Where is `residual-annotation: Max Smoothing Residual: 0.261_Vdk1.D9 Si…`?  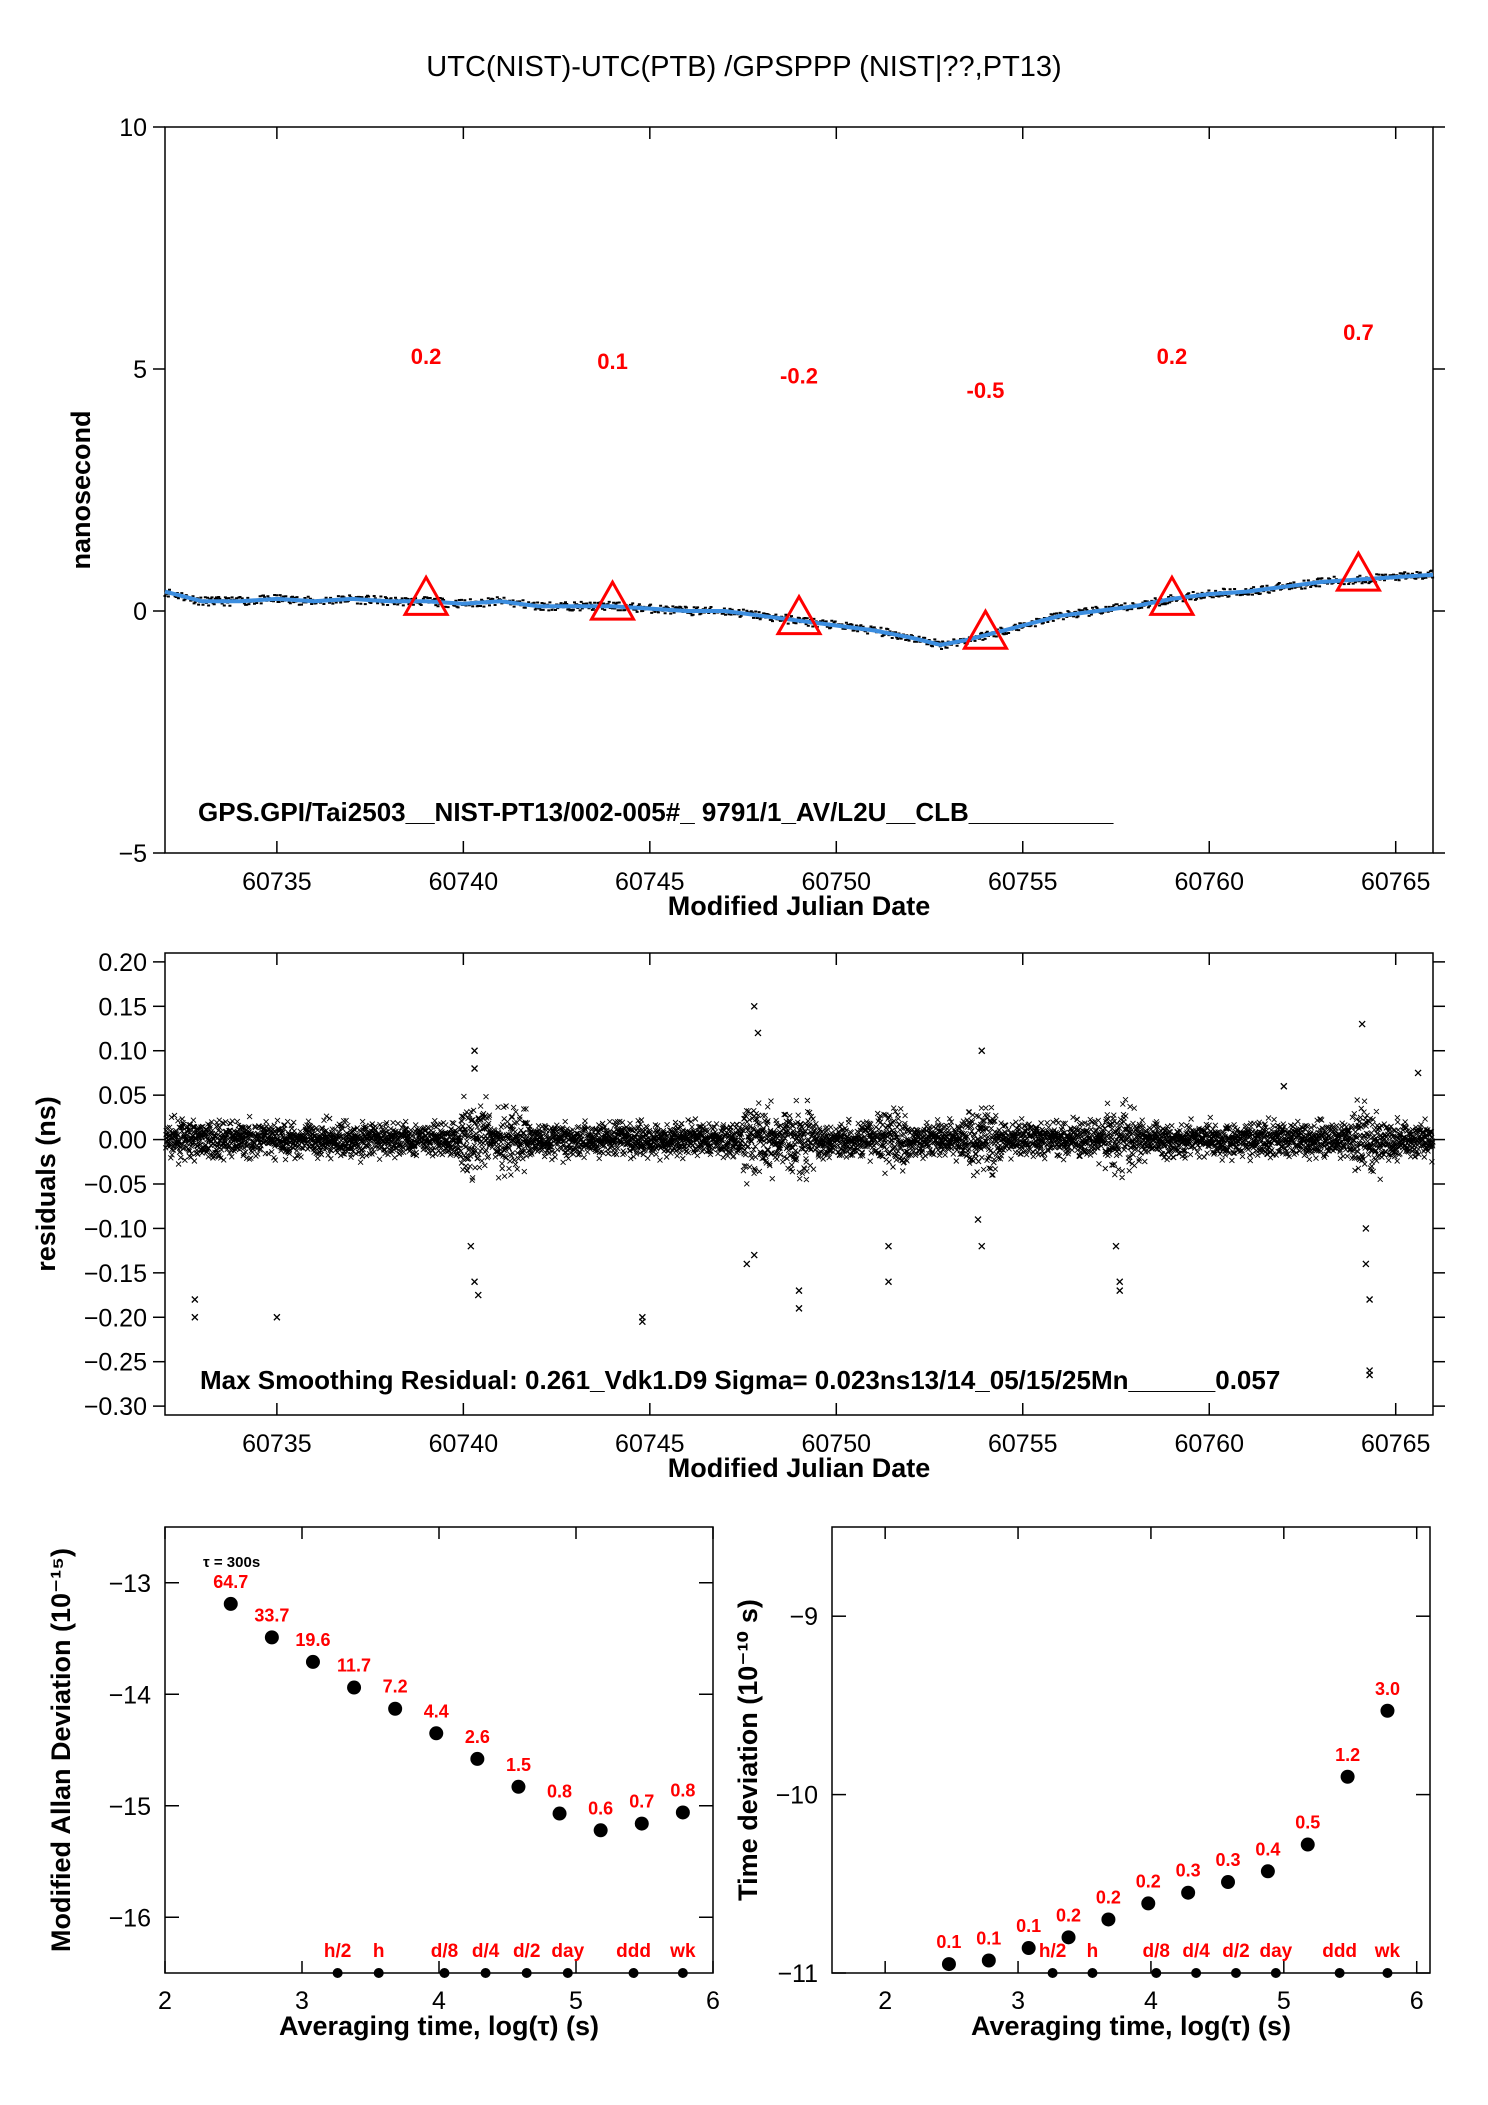 residual-annotation: Max Smoothing Residual: 0.261_Vdk1.D9 Si… is located at coordinates (740, 1380).